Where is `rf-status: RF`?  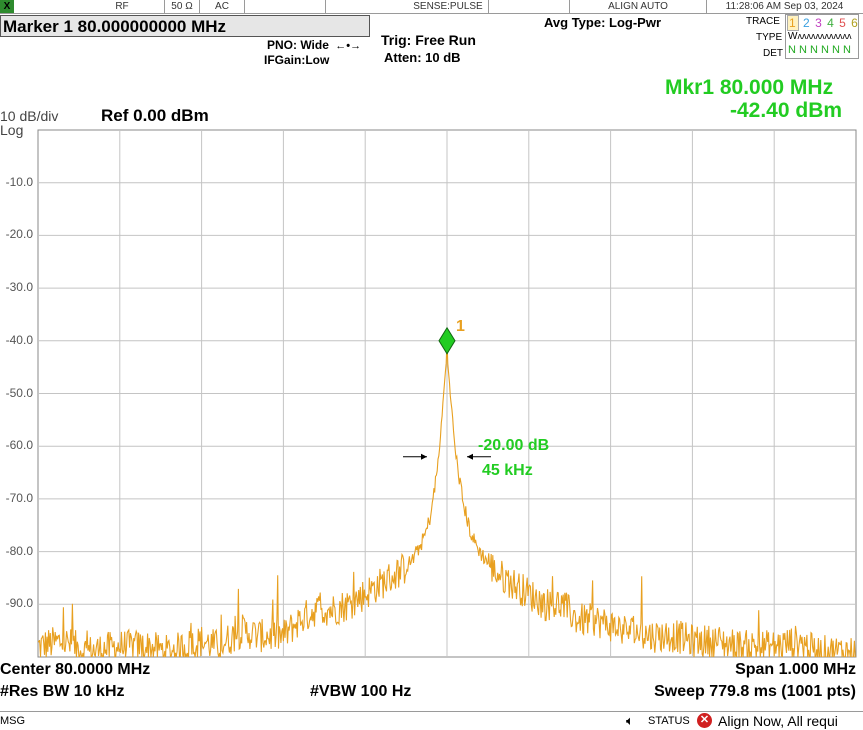 rf-status: RF is located at coordinates (122, 6).